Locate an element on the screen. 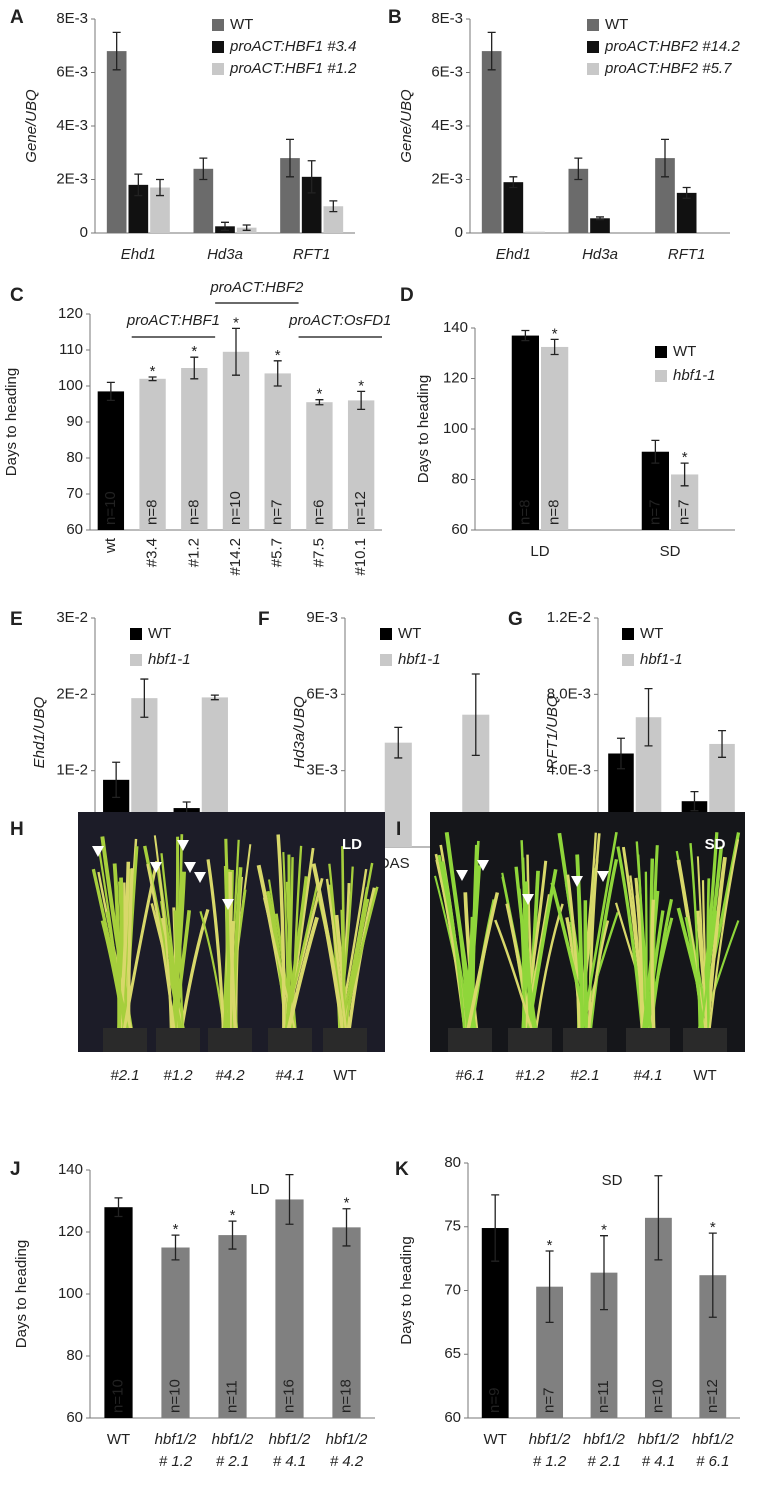 The image size is (762, 1494). x-tick-label: #7.5 is located at coordinates (318, 552).